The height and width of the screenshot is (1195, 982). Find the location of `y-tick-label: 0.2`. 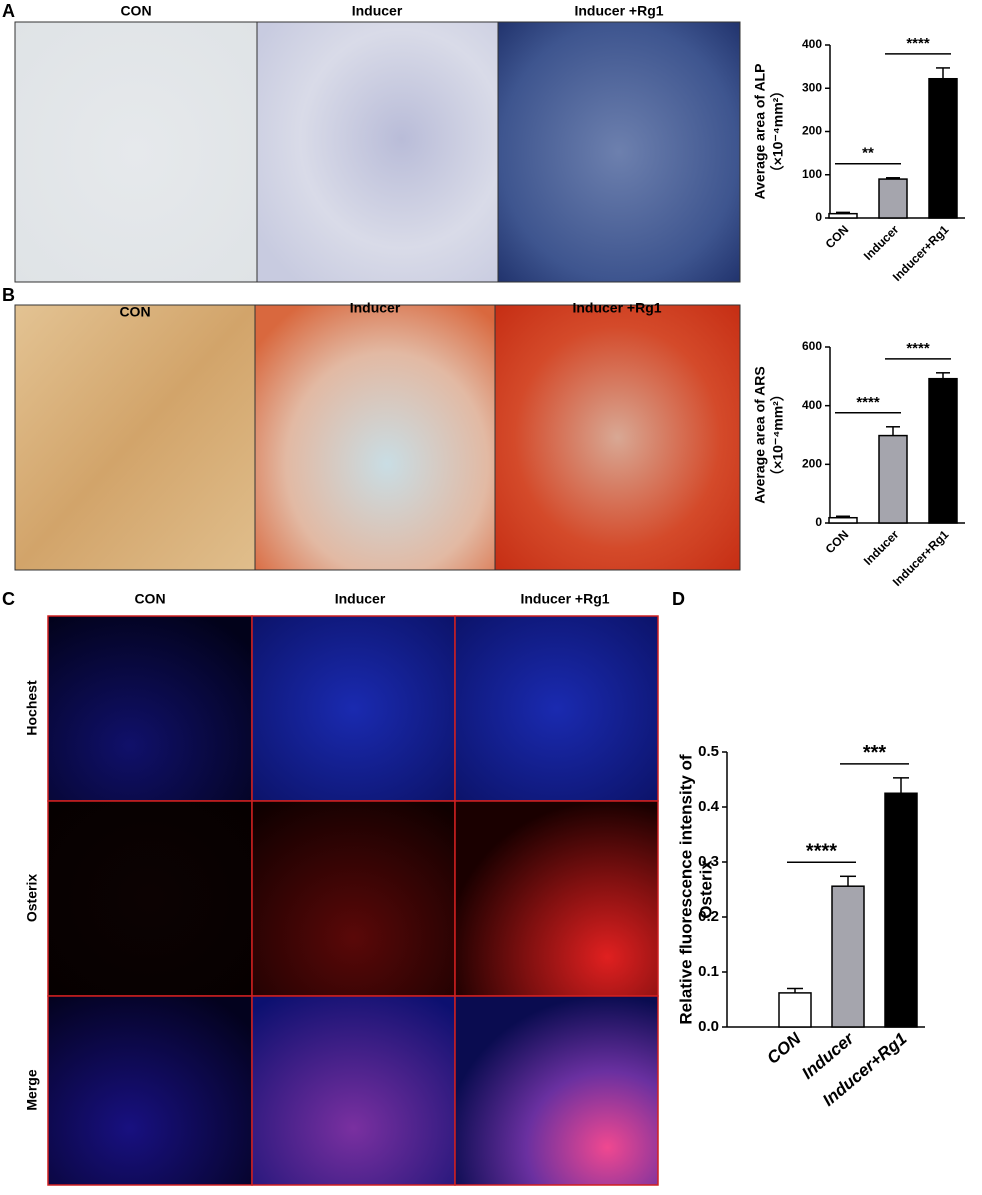

y-tick-label: 0.2 is located at coordinates (708, 916).